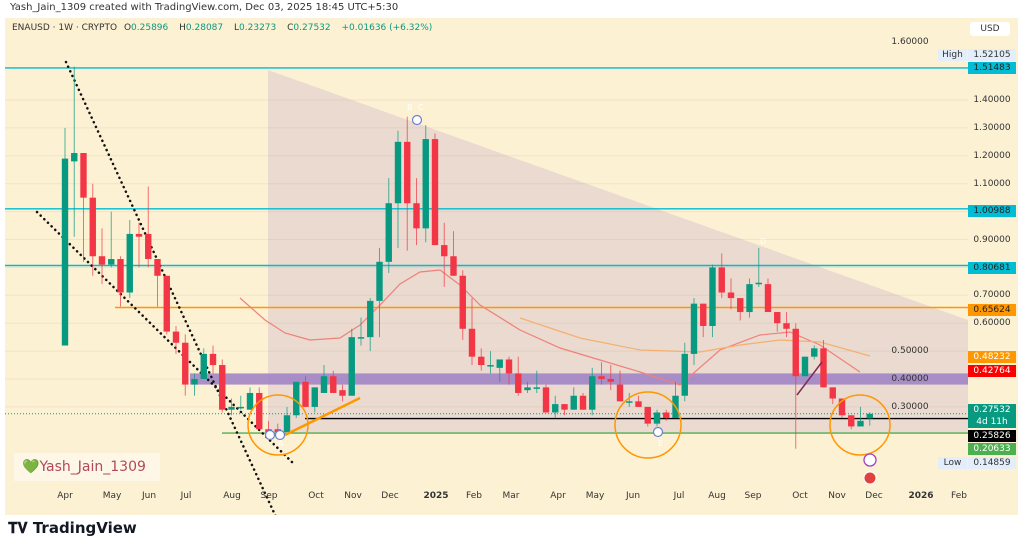 Image resolution: width=1024 pixels, height=551 pixels. Describe the element at coordinates (204, 28) in the screenshot. I see `high-value: 0.28087` at that location.